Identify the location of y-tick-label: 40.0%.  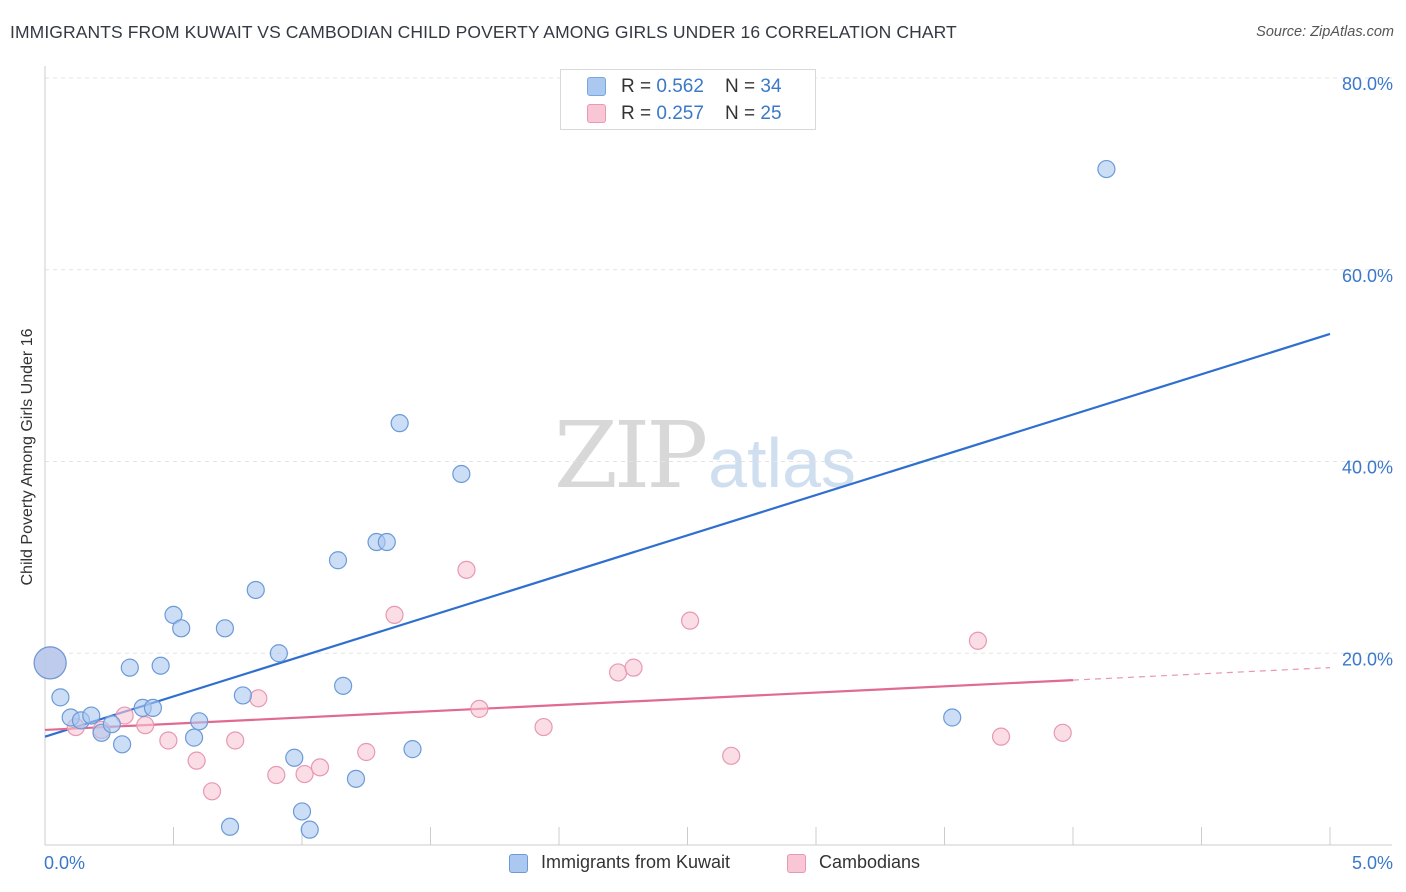
(1367, 468).